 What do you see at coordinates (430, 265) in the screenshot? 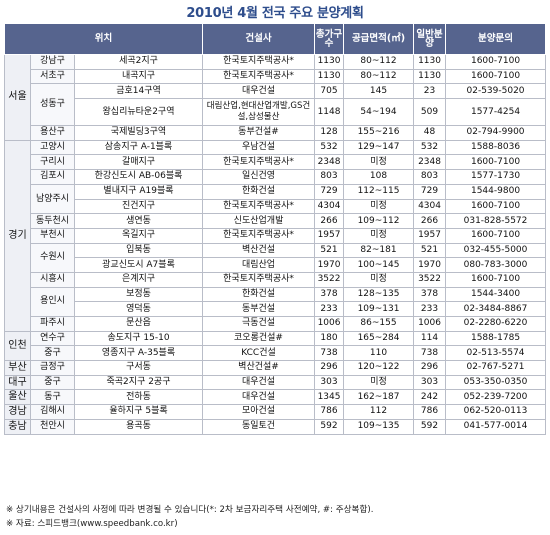
I see `general-sale-cell: 1970` at bounding box center [430, 265].